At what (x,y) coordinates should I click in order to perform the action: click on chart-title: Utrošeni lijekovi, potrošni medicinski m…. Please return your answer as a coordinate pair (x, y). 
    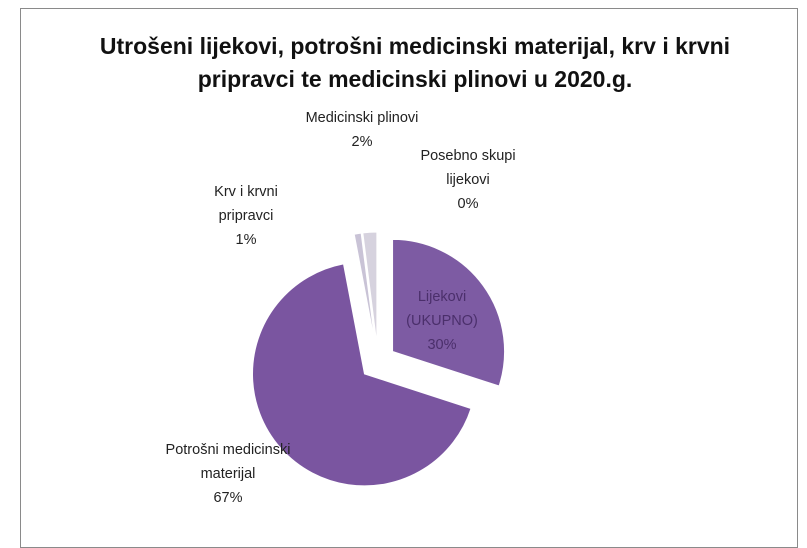
    Looking at the image, I should click on (415, 62).